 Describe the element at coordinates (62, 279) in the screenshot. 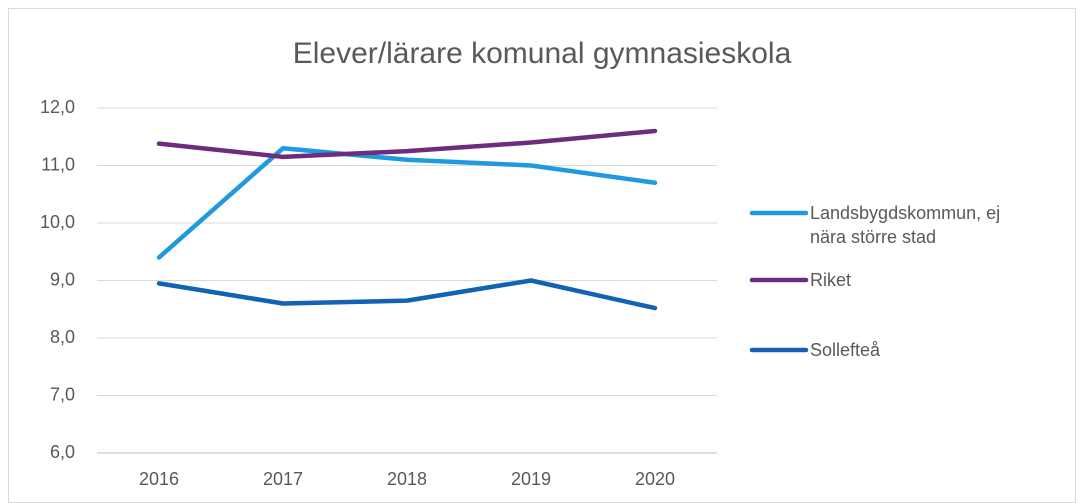

I see `y-tick-label: 9,0` at that location.